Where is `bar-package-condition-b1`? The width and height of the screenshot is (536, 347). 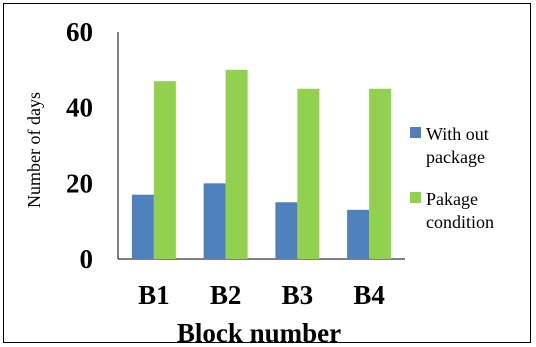 bar-package-condition-b1 is located at coordinates (164, 170).